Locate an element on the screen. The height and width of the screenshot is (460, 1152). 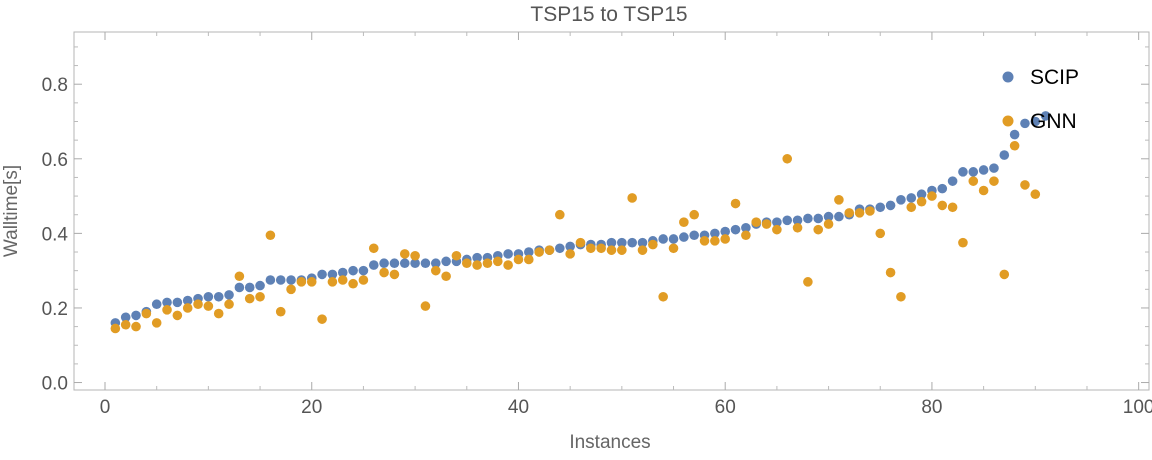
x-tick-label: 0 is located at coordinates (105, 407).